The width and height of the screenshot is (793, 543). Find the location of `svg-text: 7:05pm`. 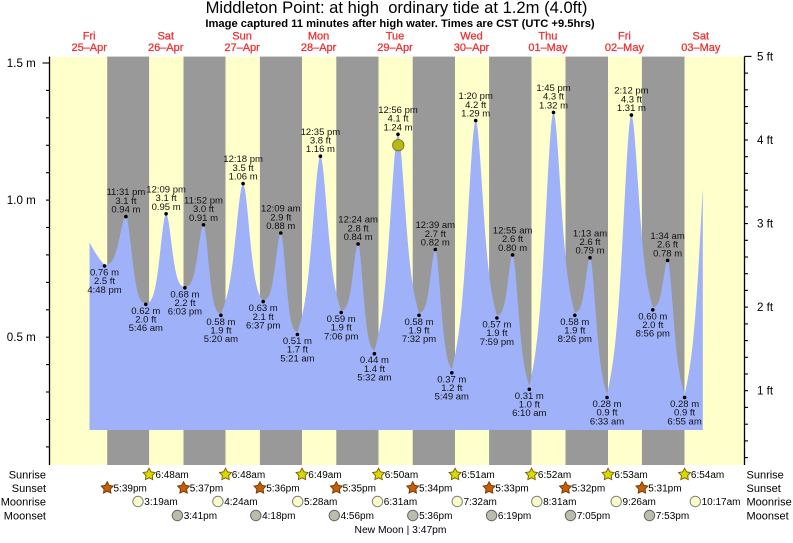

svg-text: 7:05pm is located at coordinates (593, 516).